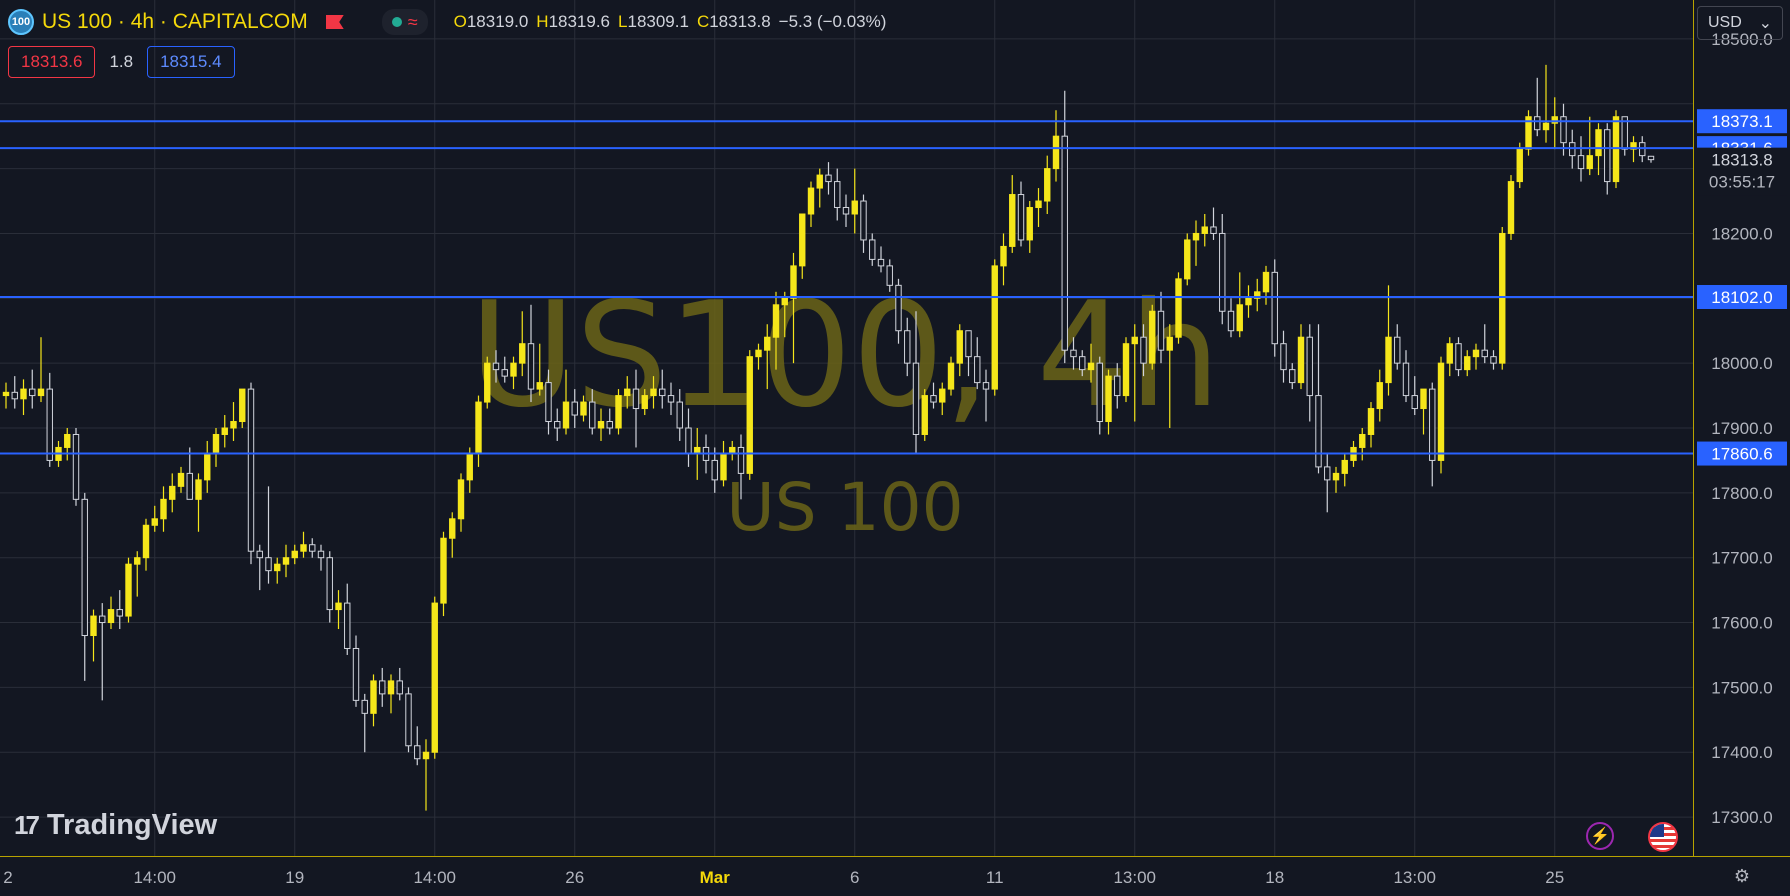  Describe the element at coordinates (154, 877) in the screenshot. I see `time-tick-label: 14:00` at that location.